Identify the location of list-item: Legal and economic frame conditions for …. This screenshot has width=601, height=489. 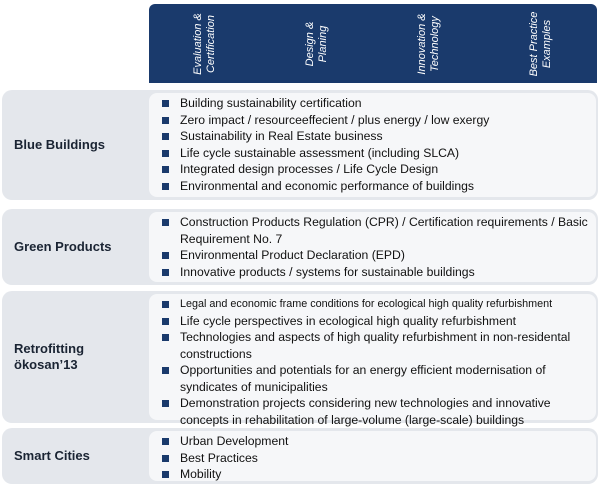
(375, 304).